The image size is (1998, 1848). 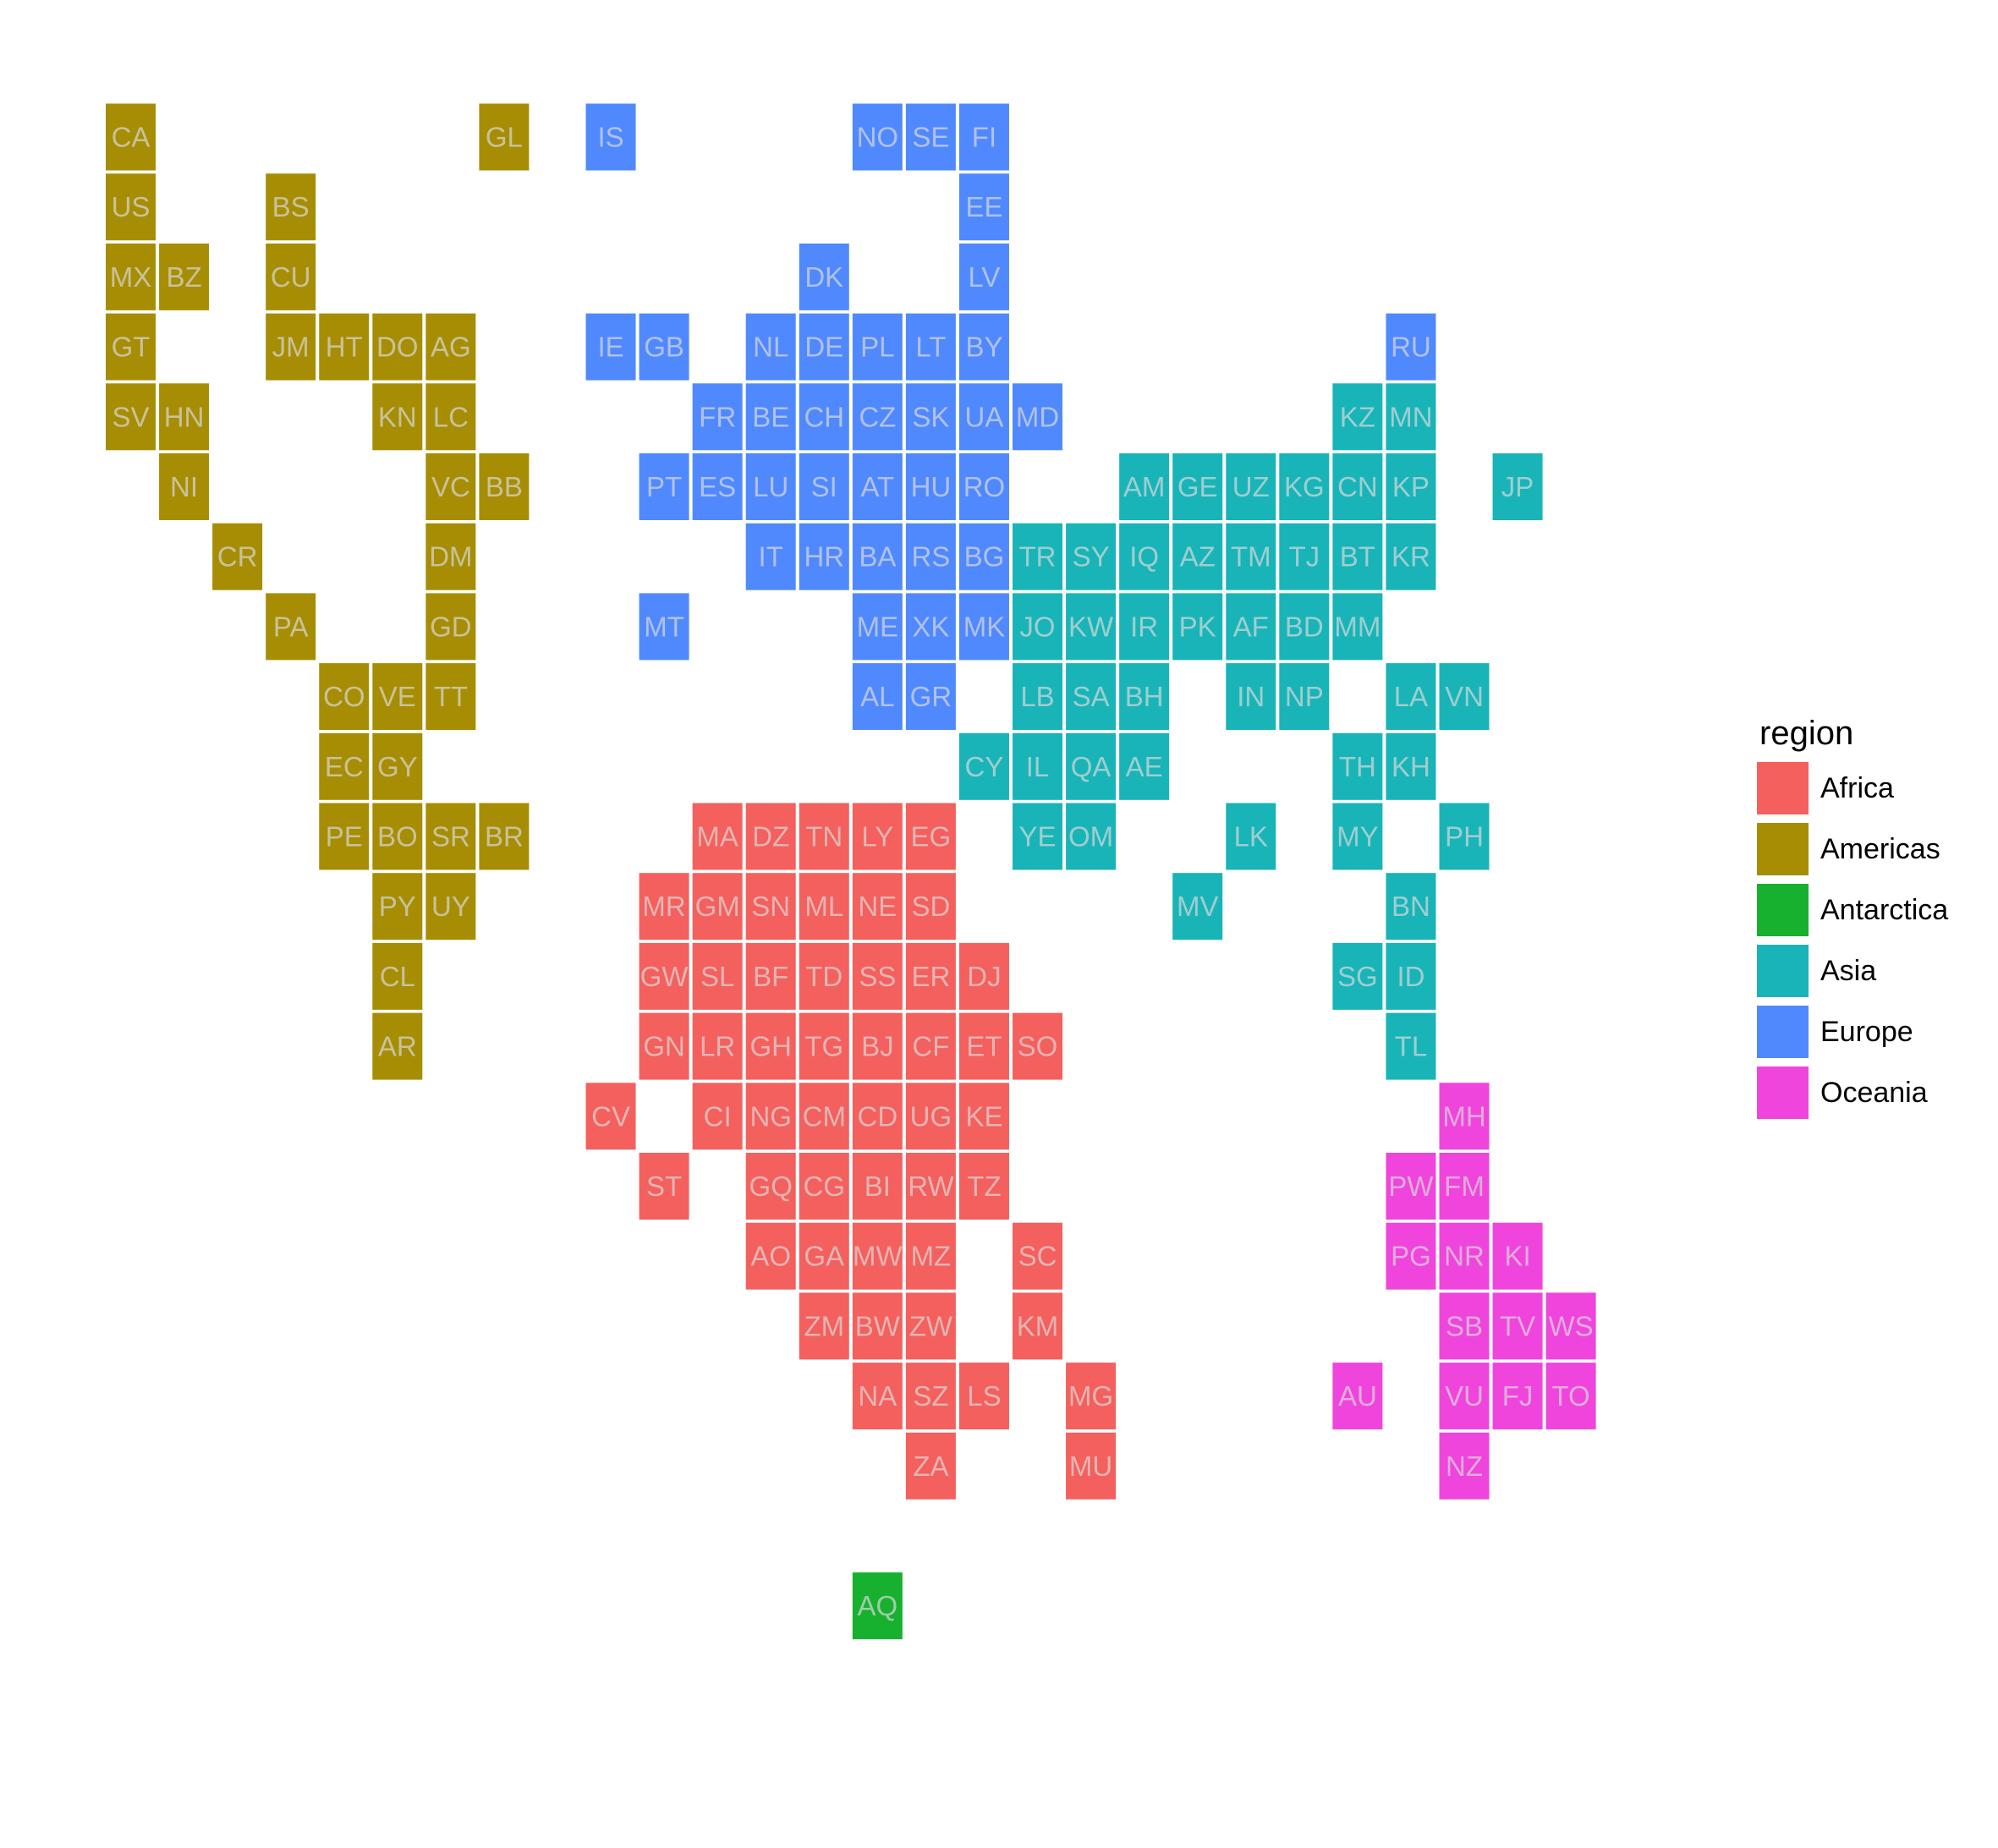 I want to click on tile-sk, so click(x=930, y=417).